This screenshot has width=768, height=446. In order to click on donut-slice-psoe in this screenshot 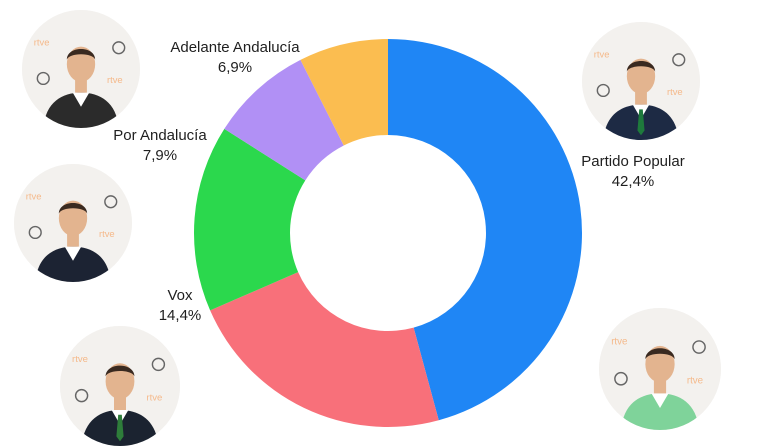, I will do `click(324, 349)`.